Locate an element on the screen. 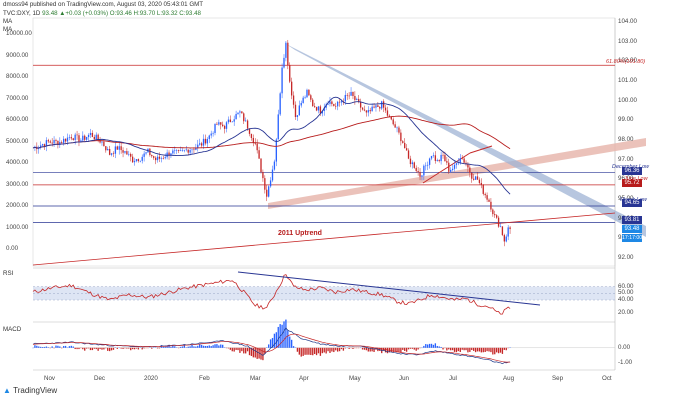  price-tick: 100.00 is located at coordinates (627, 100).